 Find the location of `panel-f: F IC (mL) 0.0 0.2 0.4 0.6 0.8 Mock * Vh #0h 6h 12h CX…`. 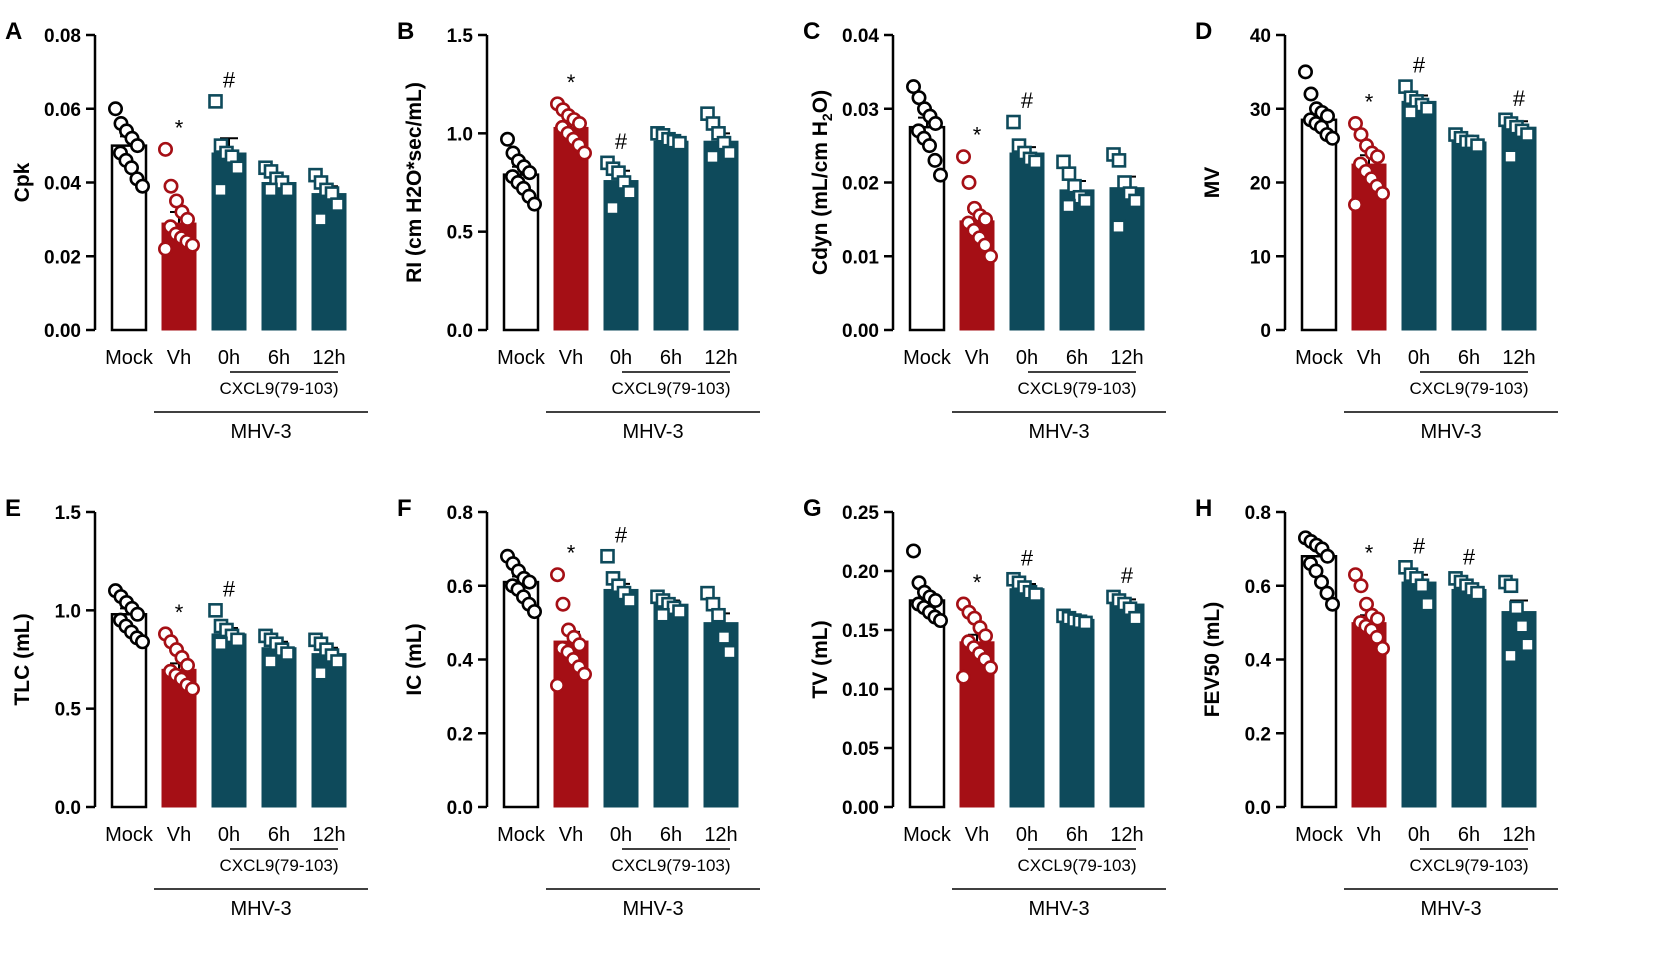

panel-f: F IC (mL) 0.0 0.2 0.4 0.6 0.8 Mock * Vh #0h 6h 12h CX… is located at coordinates (578, 707).